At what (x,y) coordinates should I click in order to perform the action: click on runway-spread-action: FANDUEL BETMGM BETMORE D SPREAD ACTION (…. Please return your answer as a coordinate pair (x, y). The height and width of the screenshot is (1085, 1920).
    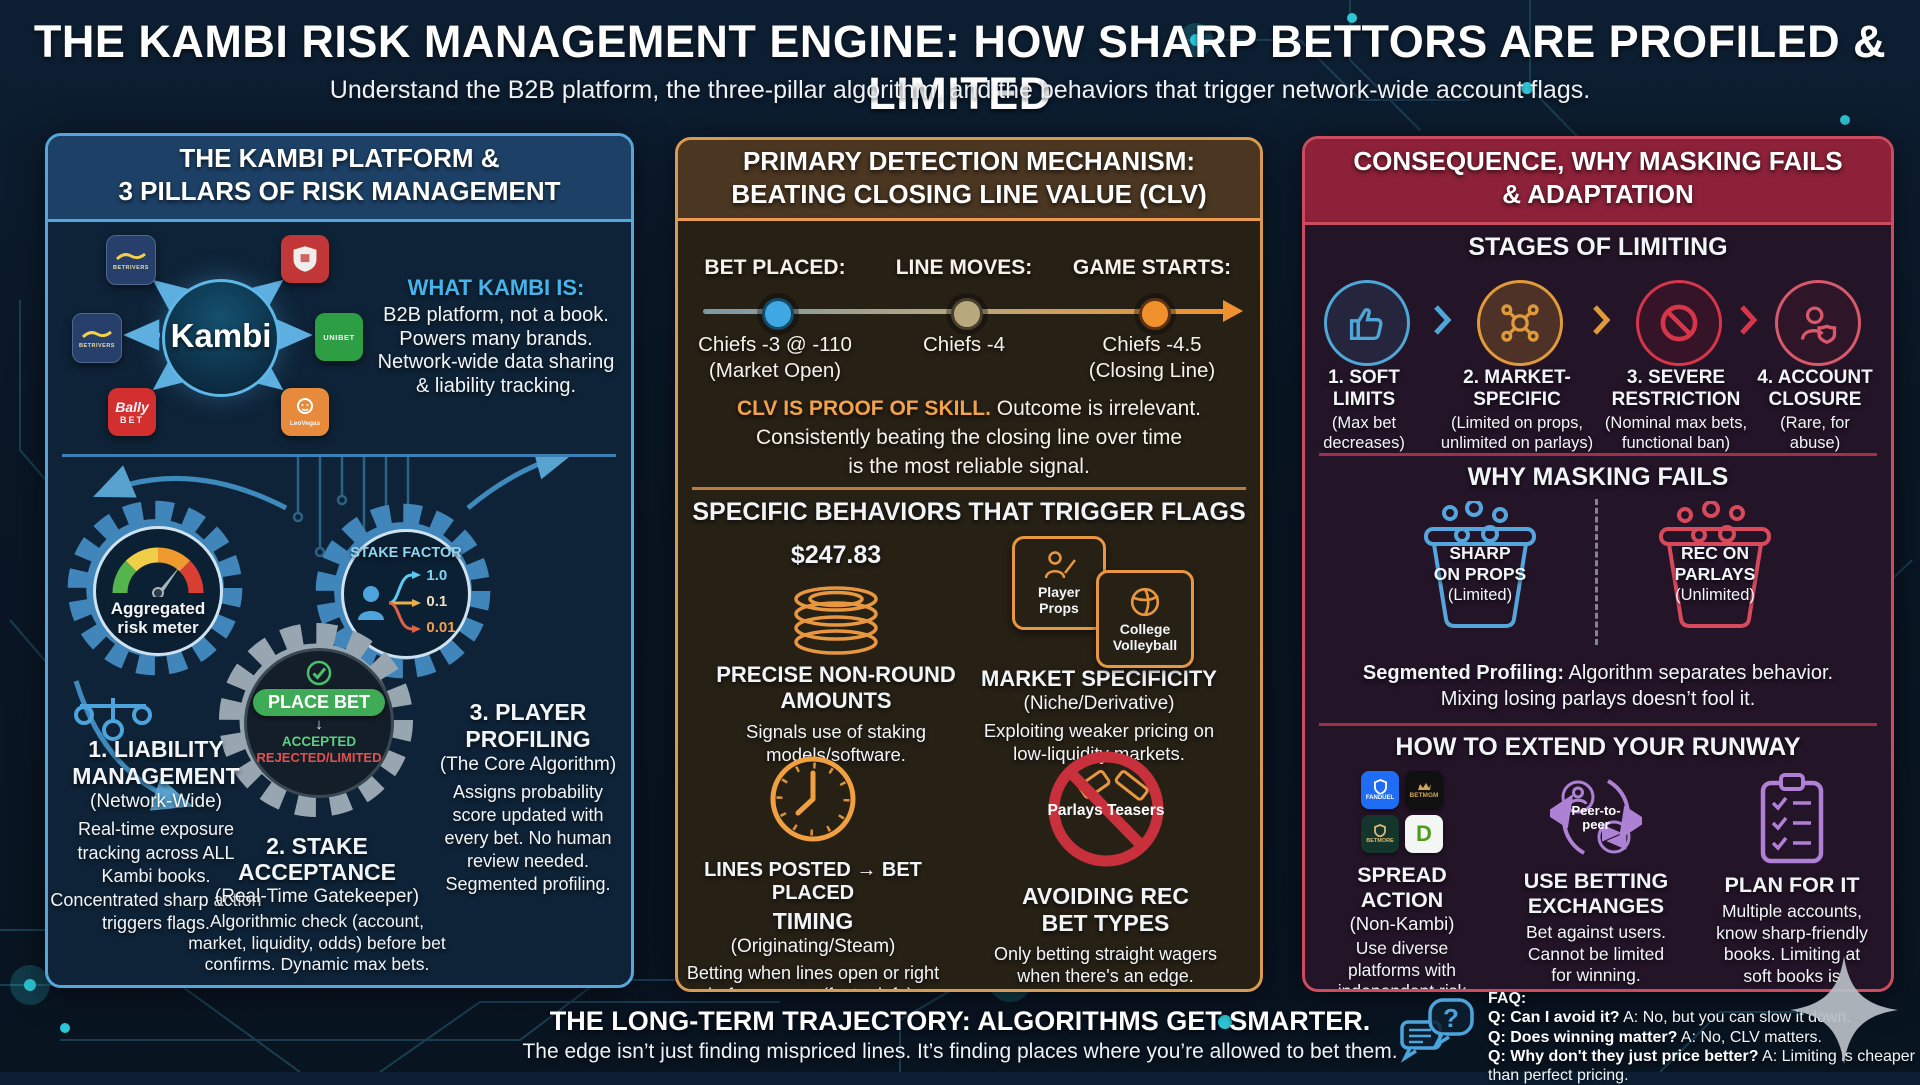
    Looking at the image, I should click on (1402, 880).